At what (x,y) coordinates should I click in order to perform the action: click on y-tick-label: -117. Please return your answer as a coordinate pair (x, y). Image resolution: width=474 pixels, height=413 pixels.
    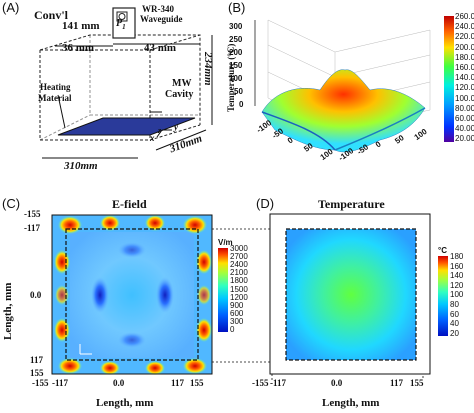
    Looking at the image, I should click on (32, 228).